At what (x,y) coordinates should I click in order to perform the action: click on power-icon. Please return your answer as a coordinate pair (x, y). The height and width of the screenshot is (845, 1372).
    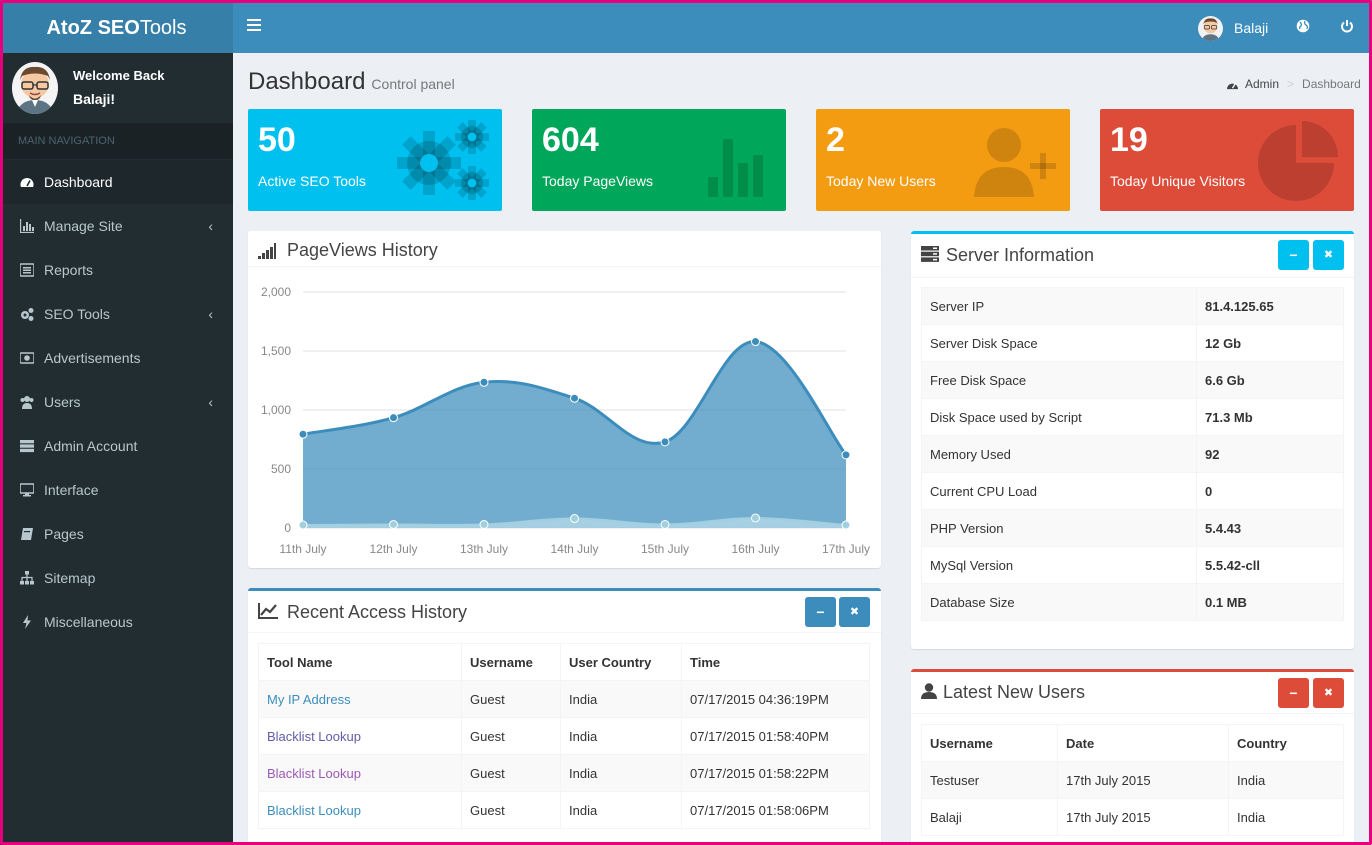
    Looking at the image, I should click on (1347, 26).